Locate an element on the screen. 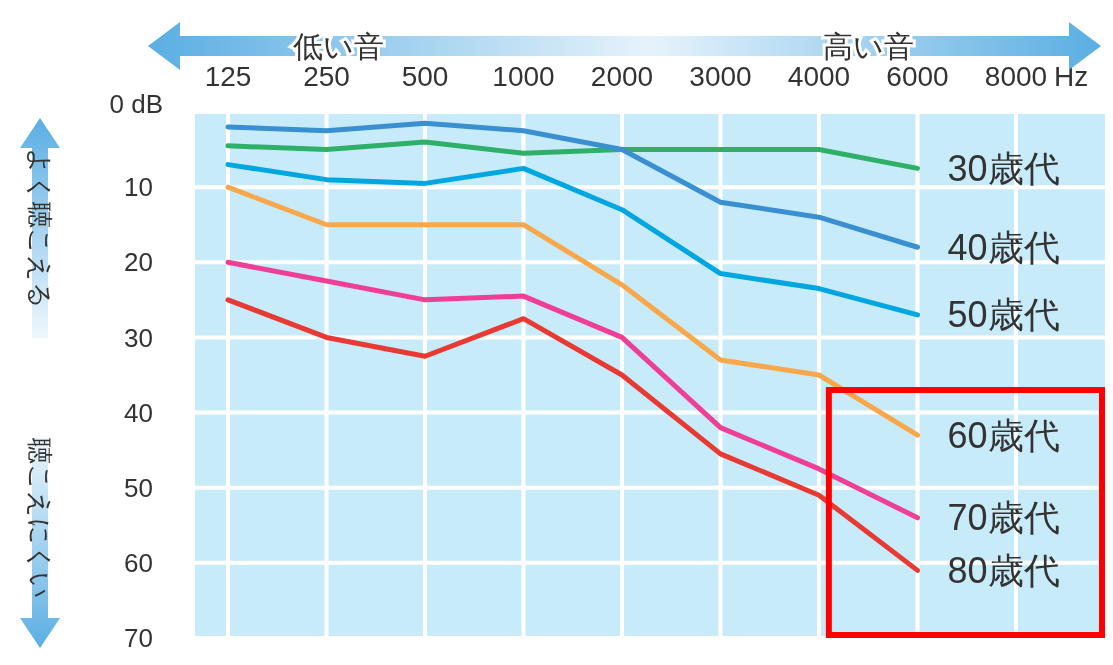  series-label: 40歳代 is located at coordinates (1003, 247).